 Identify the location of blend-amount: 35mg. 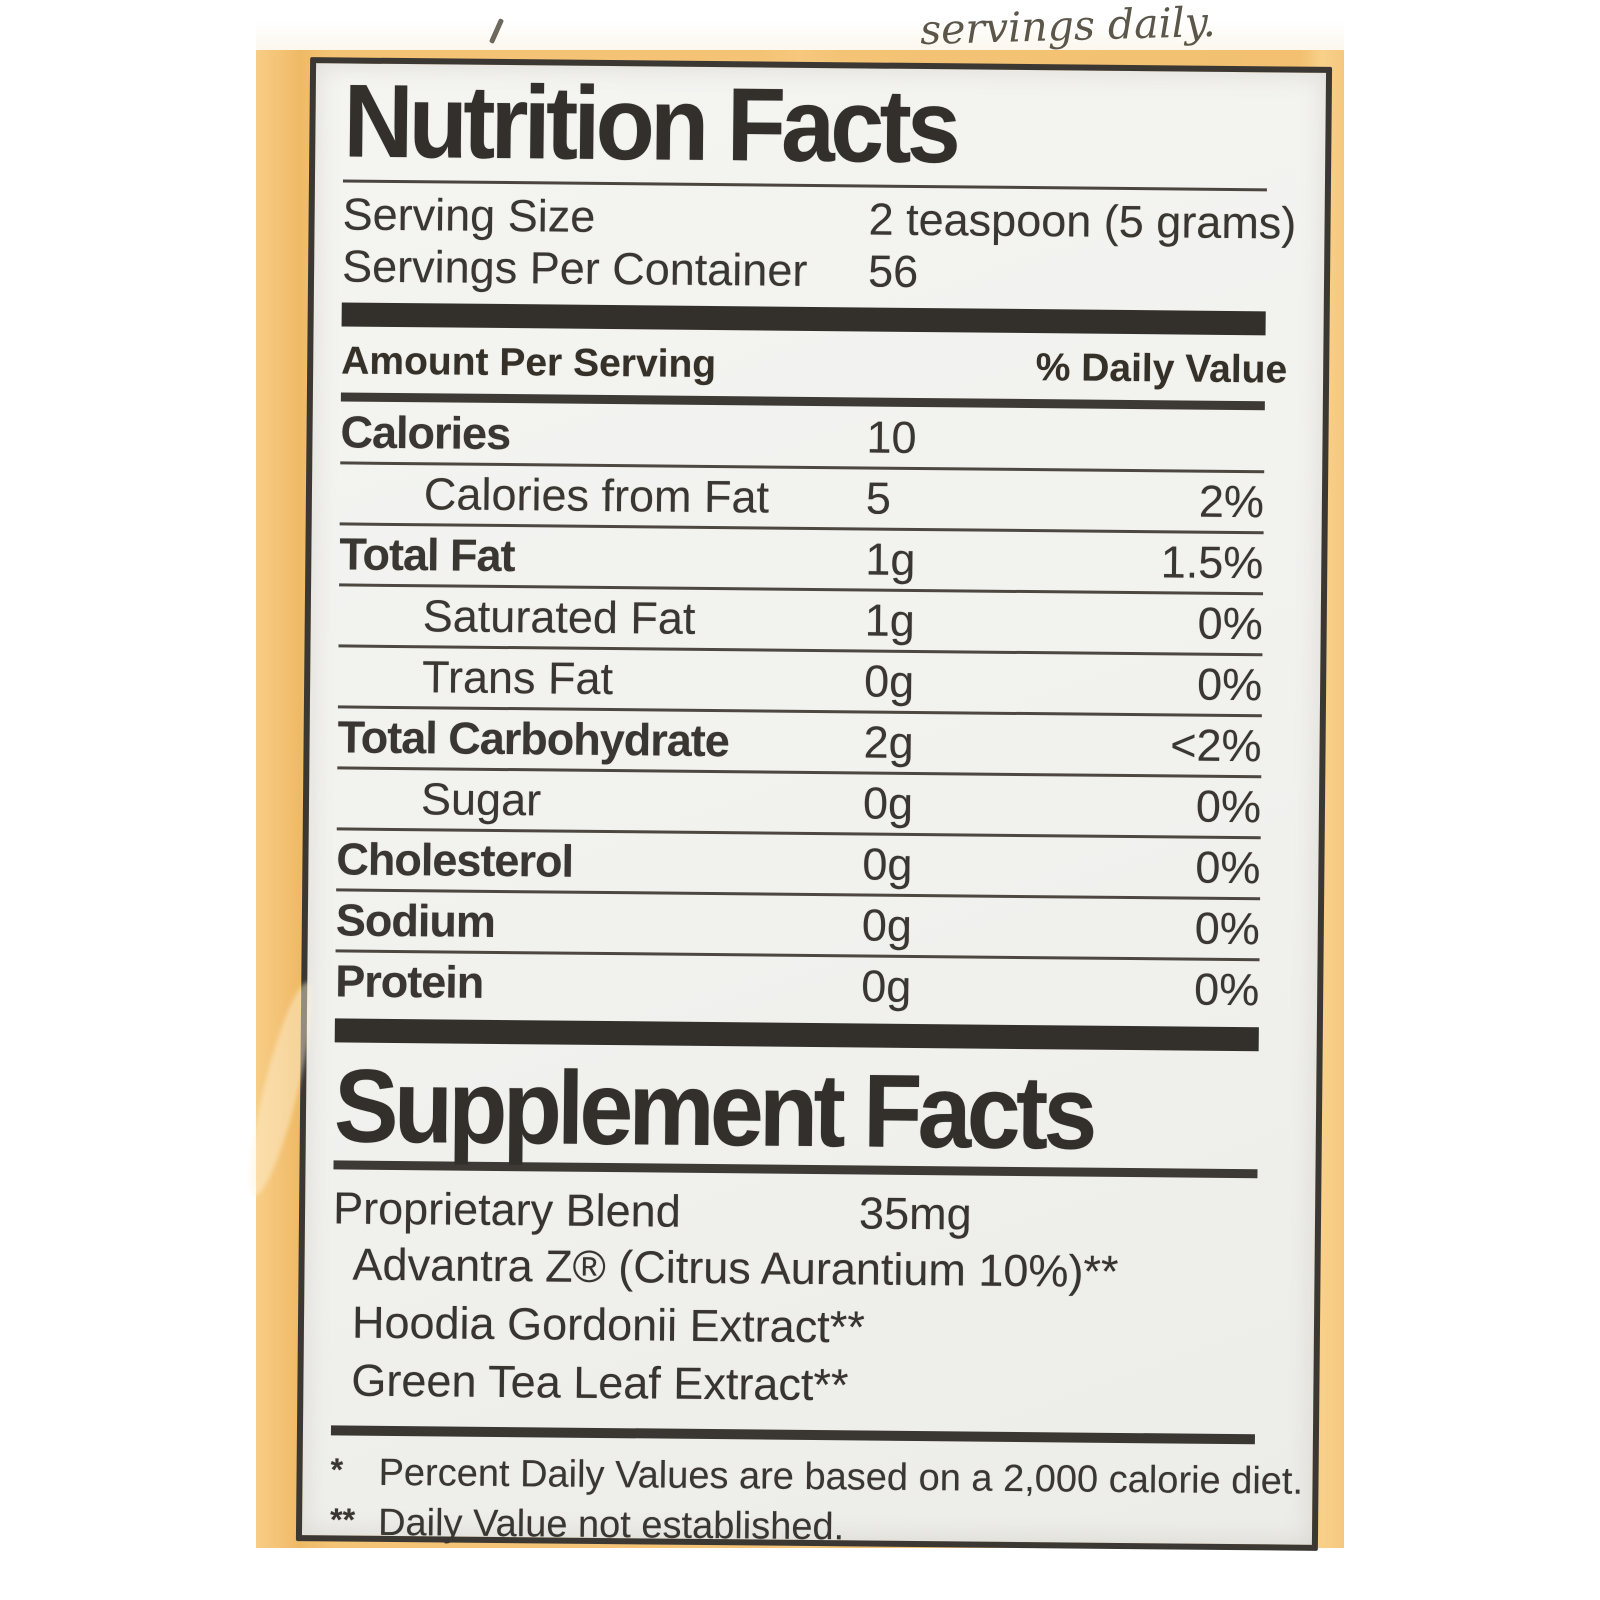
(915, 1213).